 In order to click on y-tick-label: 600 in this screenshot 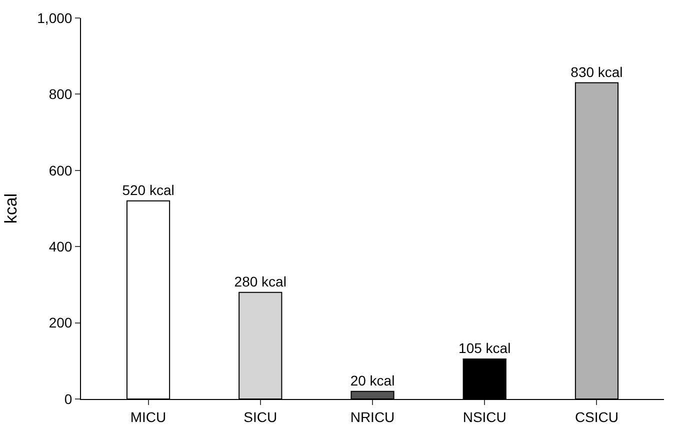, I will do `click(60, 170)`.